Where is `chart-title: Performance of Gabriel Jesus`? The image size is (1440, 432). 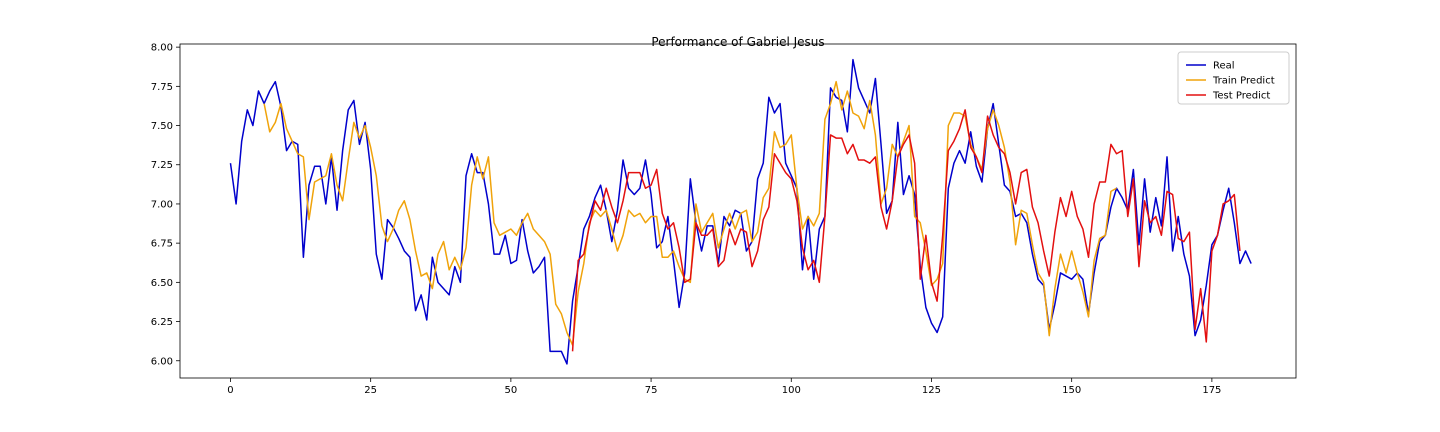
chart-title: Performance of Gabriel Jesus is located at coordinates (737, 42).